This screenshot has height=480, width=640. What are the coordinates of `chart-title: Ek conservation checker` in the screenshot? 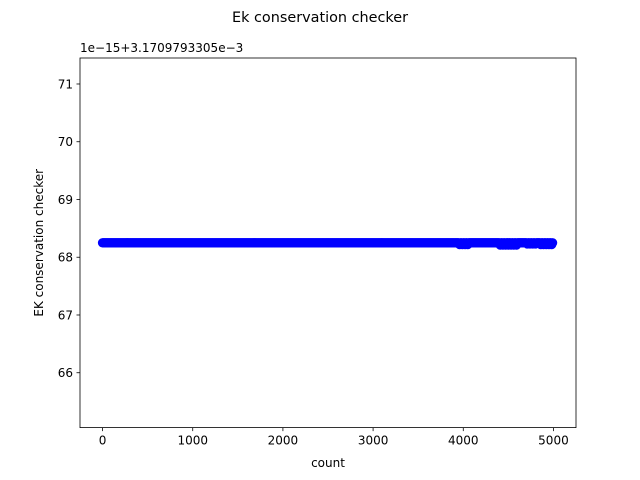 It's located at (320, 18).